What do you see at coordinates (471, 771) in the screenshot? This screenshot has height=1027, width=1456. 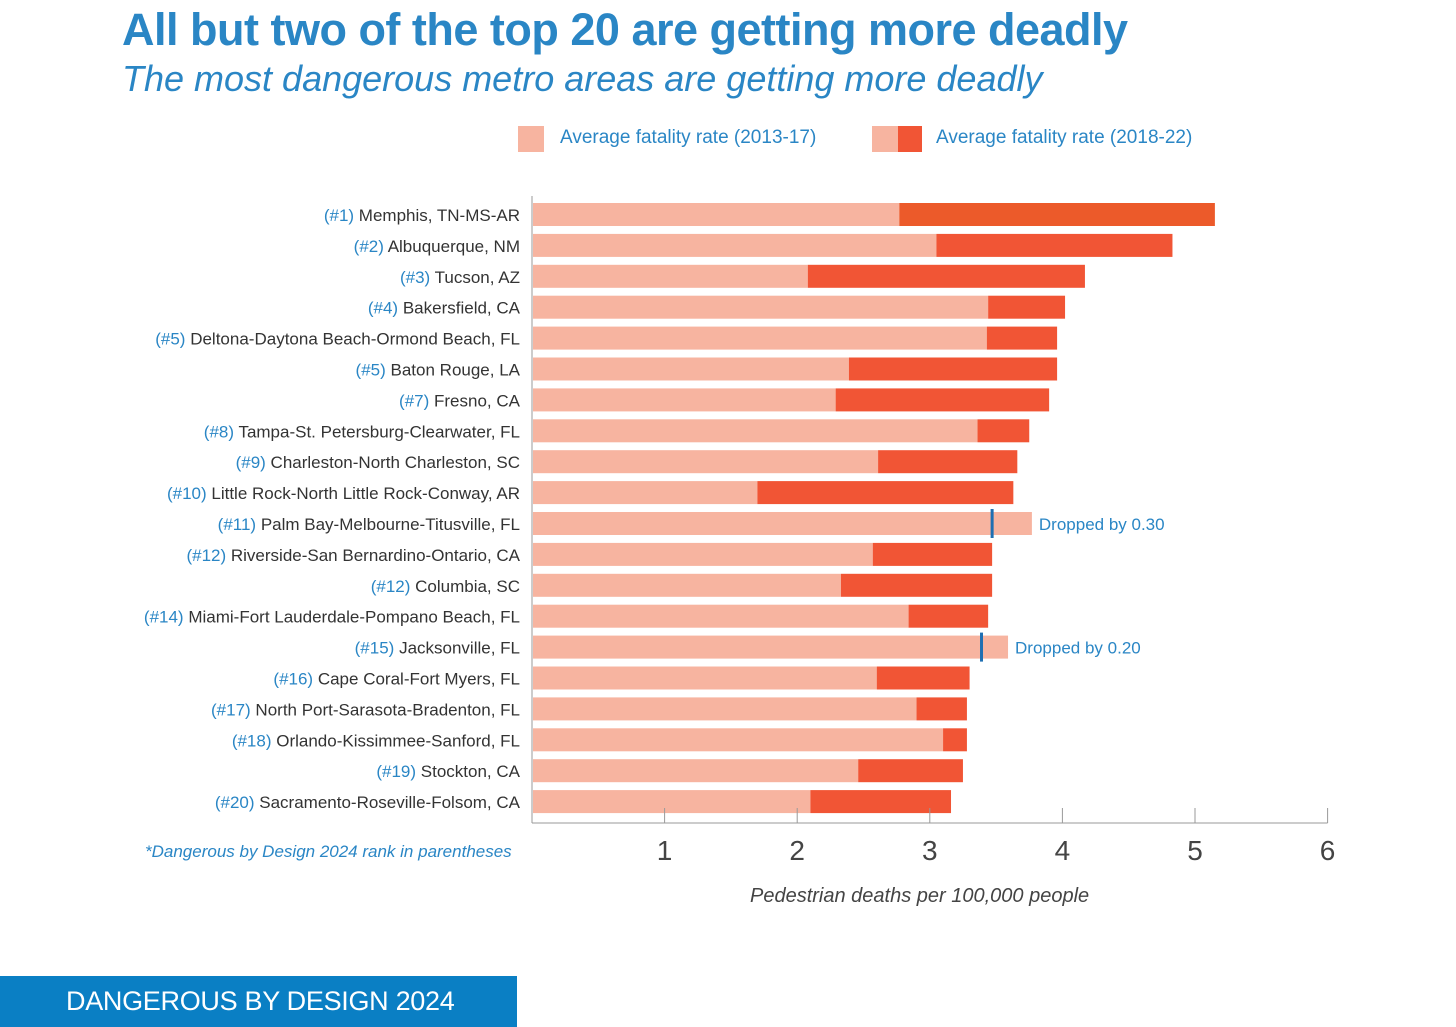 I see `city-label: Stockton, CA` at bounding box center [471, 771].